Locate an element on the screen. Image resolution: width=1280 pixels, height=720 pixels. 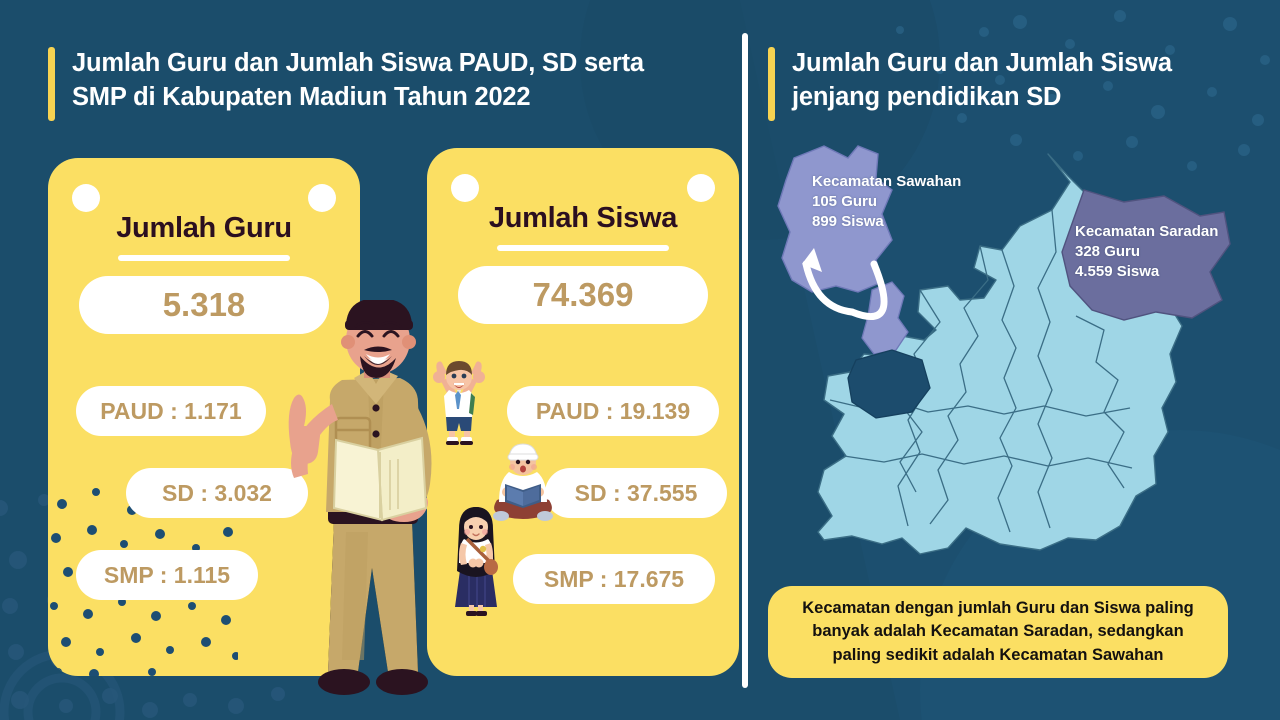
total-value-guru: 5.318 is located at coordinates (204, 305).